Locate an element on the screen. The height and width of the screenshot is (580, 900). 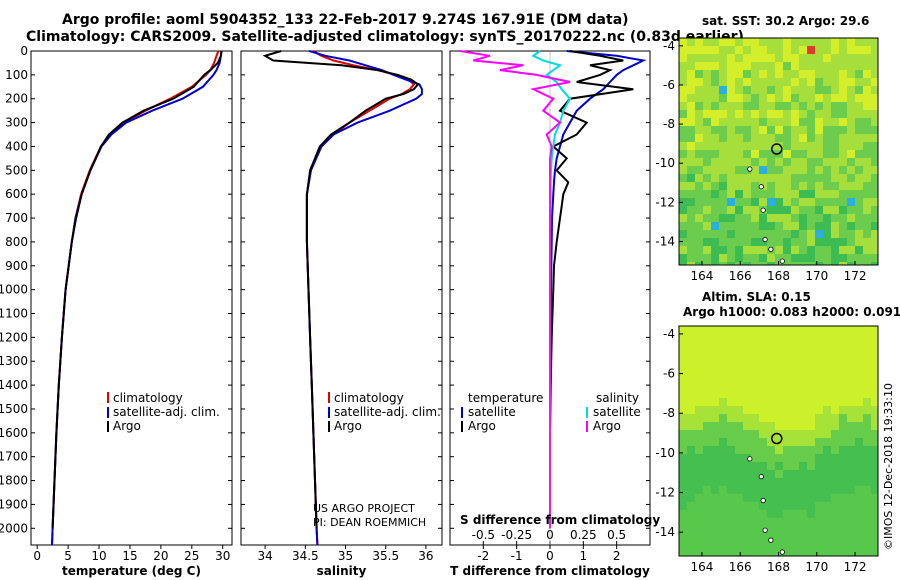
x-tick-label: 172 is located at coordinates (855, 567).